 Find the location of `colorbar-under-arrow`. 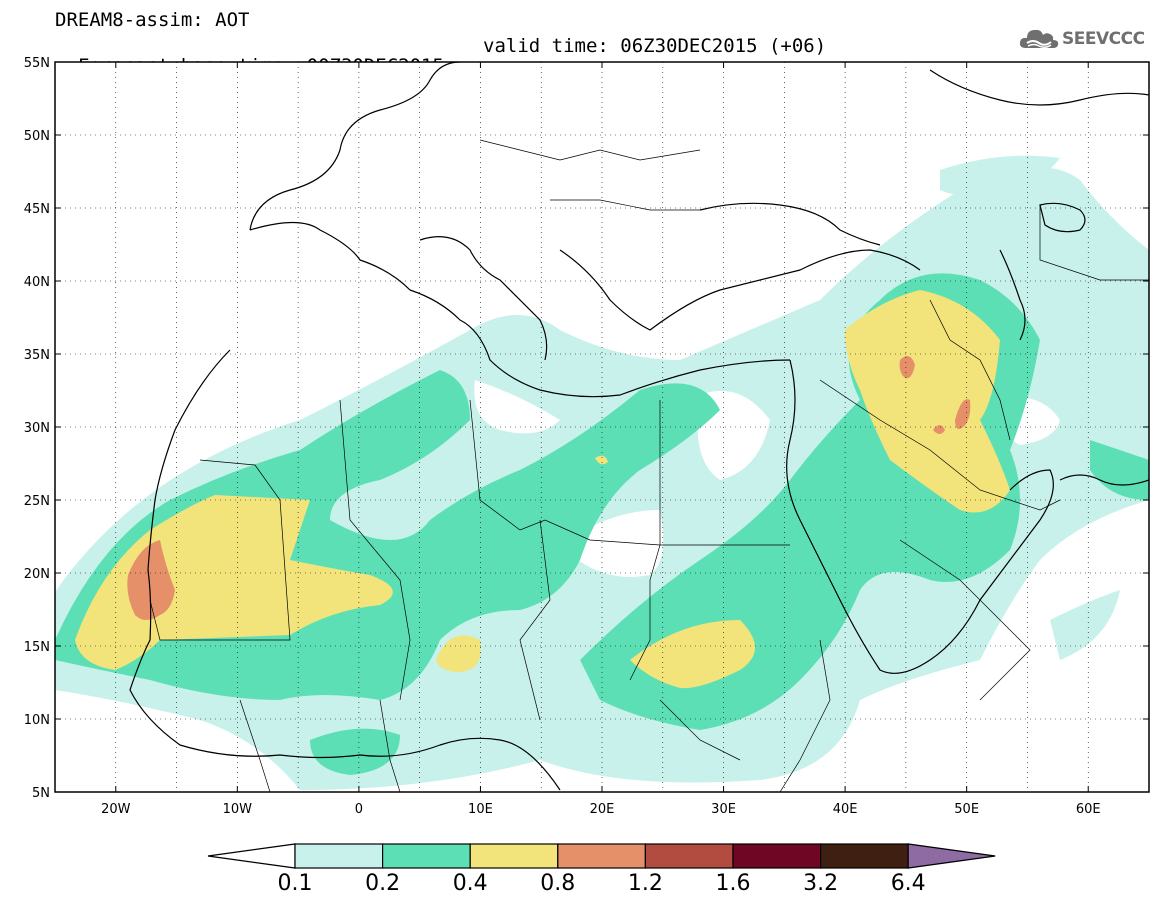

colorbar-under-arrow is located at coordinates (251, 856).